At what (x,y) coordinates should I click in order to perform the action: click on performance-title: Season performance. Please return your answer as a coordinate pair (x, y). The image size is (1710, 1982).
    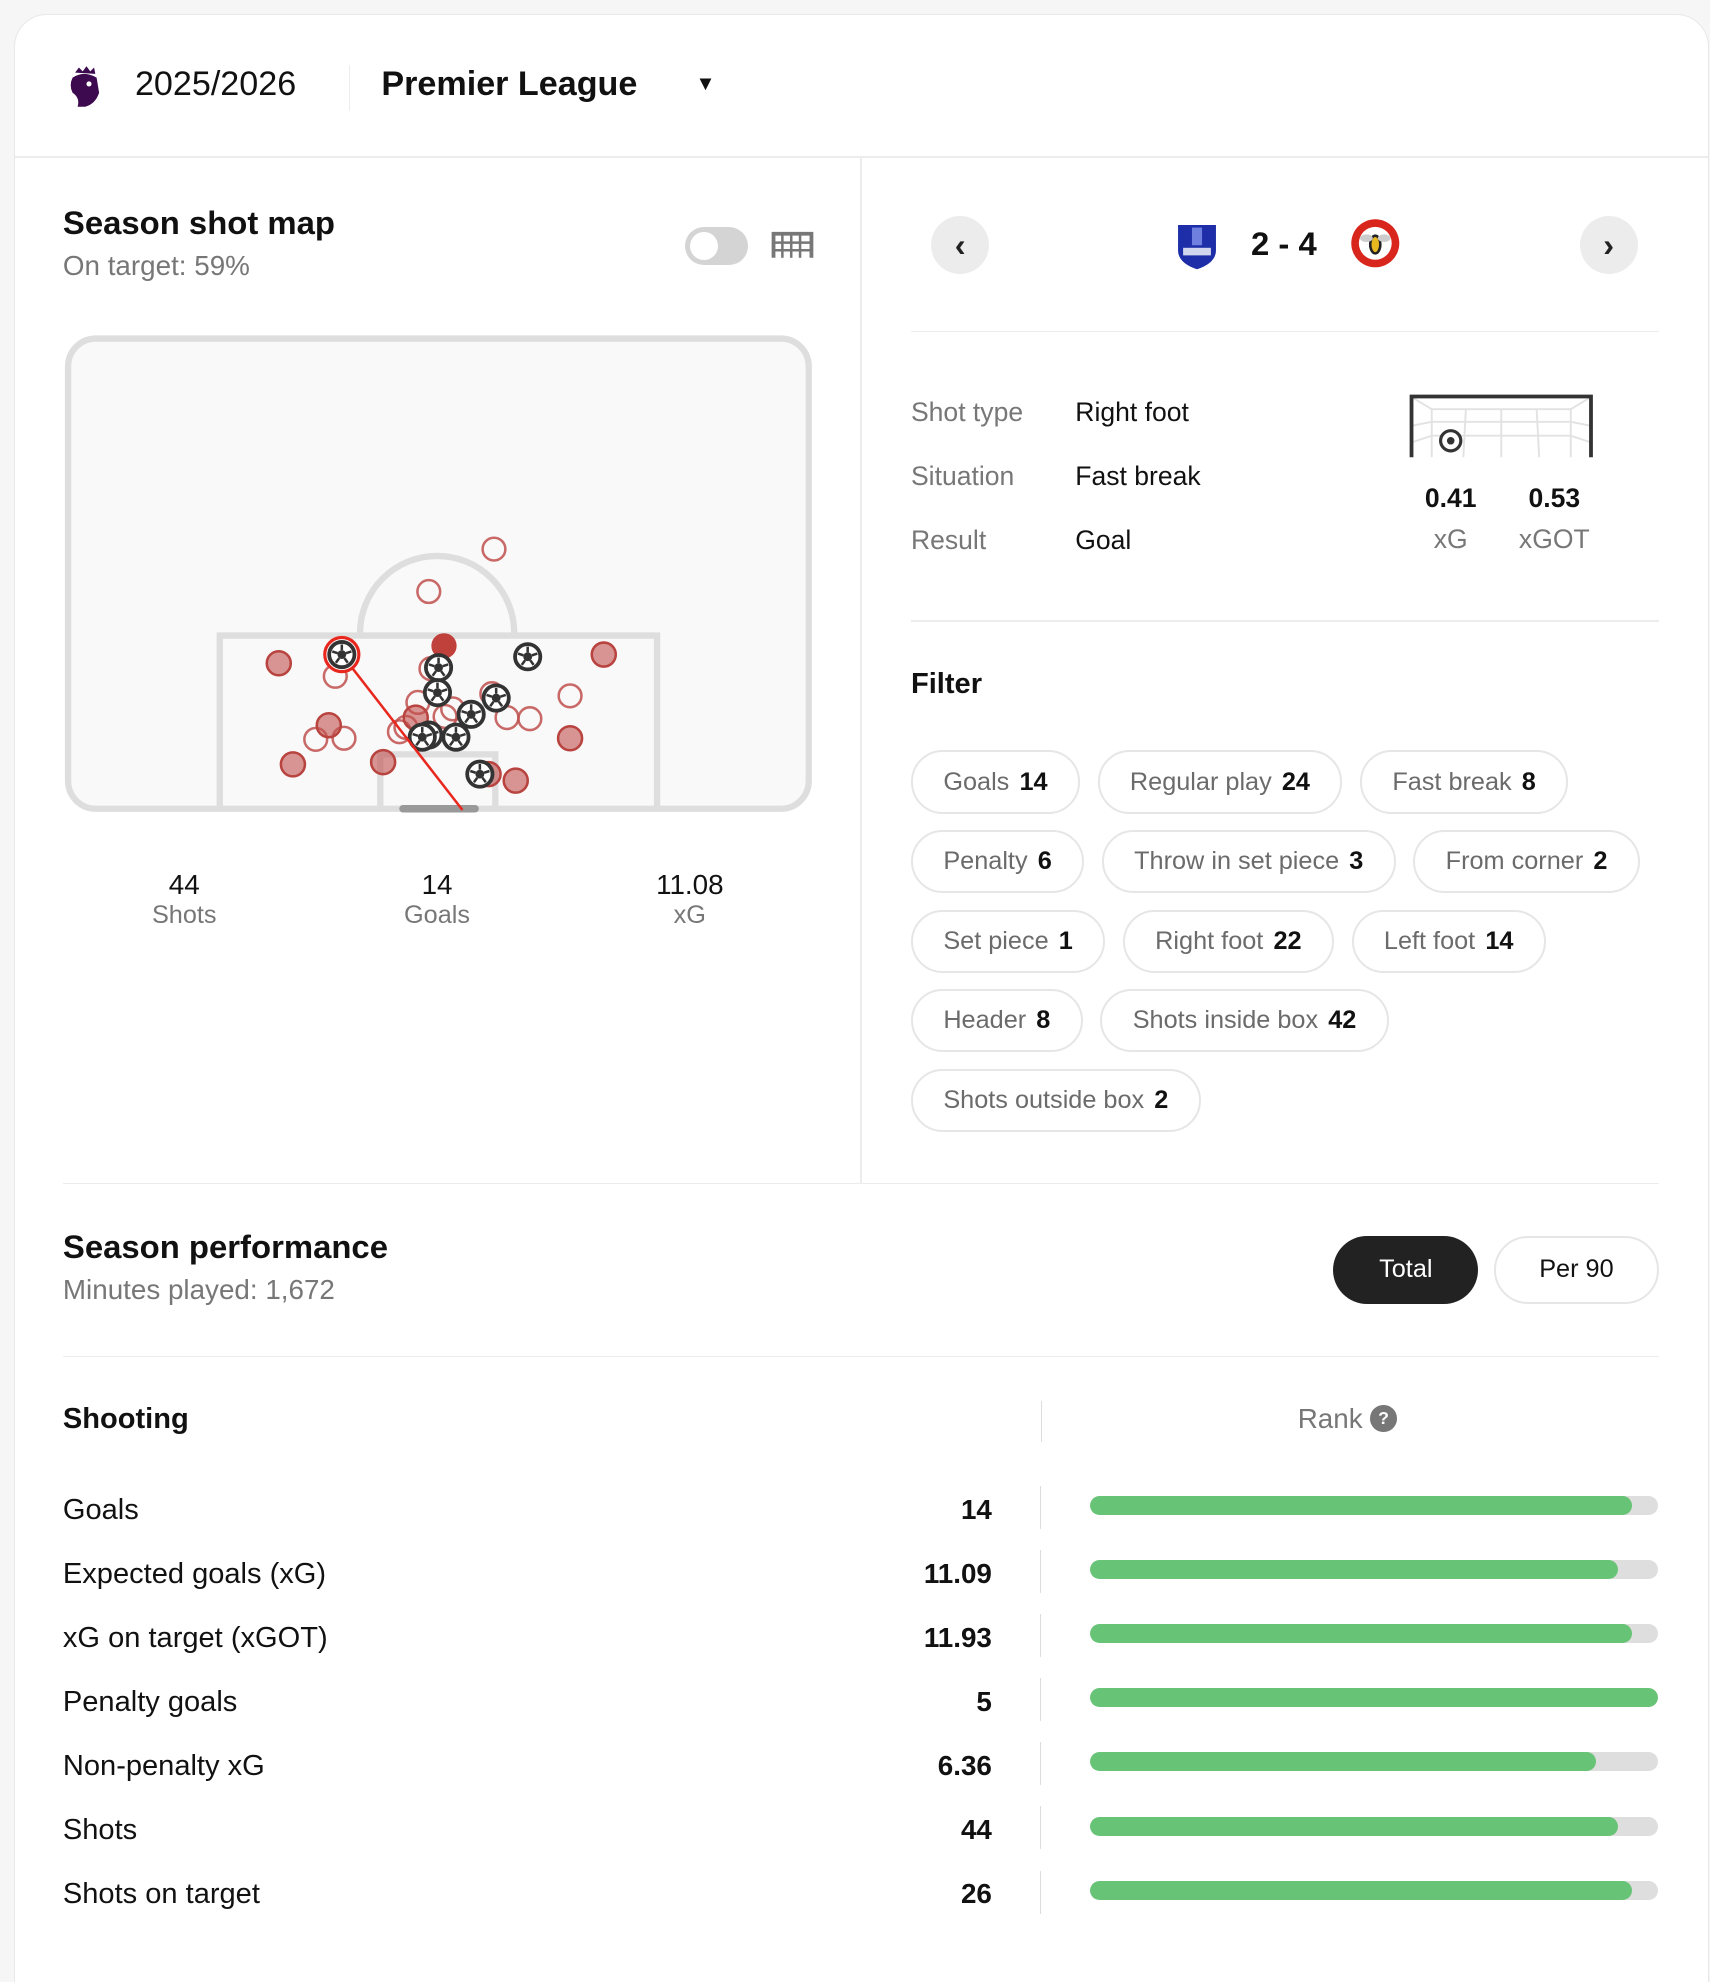
    Looking at the image, I should click on (225, 1247).